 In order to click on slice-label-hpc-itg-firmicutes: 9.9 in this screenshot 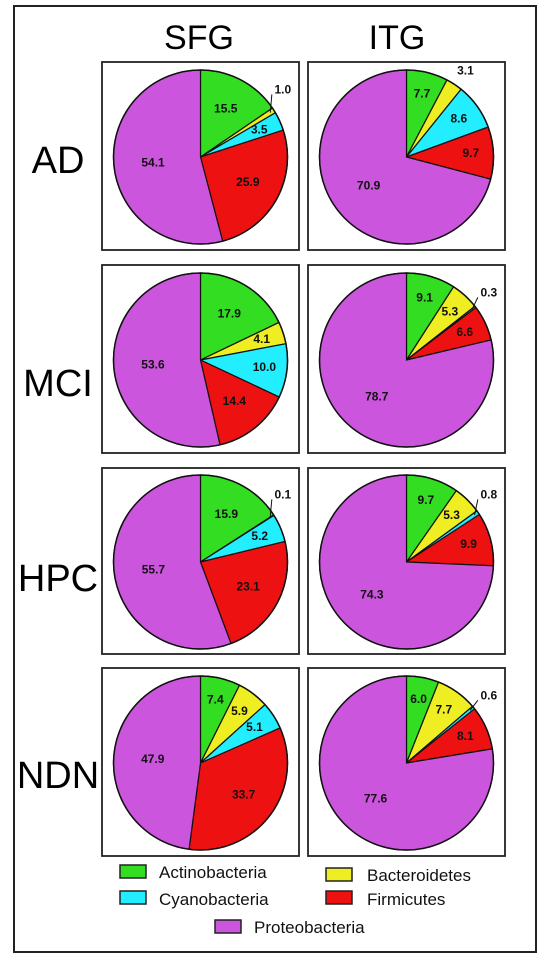, I will do `click(468, 544)`.